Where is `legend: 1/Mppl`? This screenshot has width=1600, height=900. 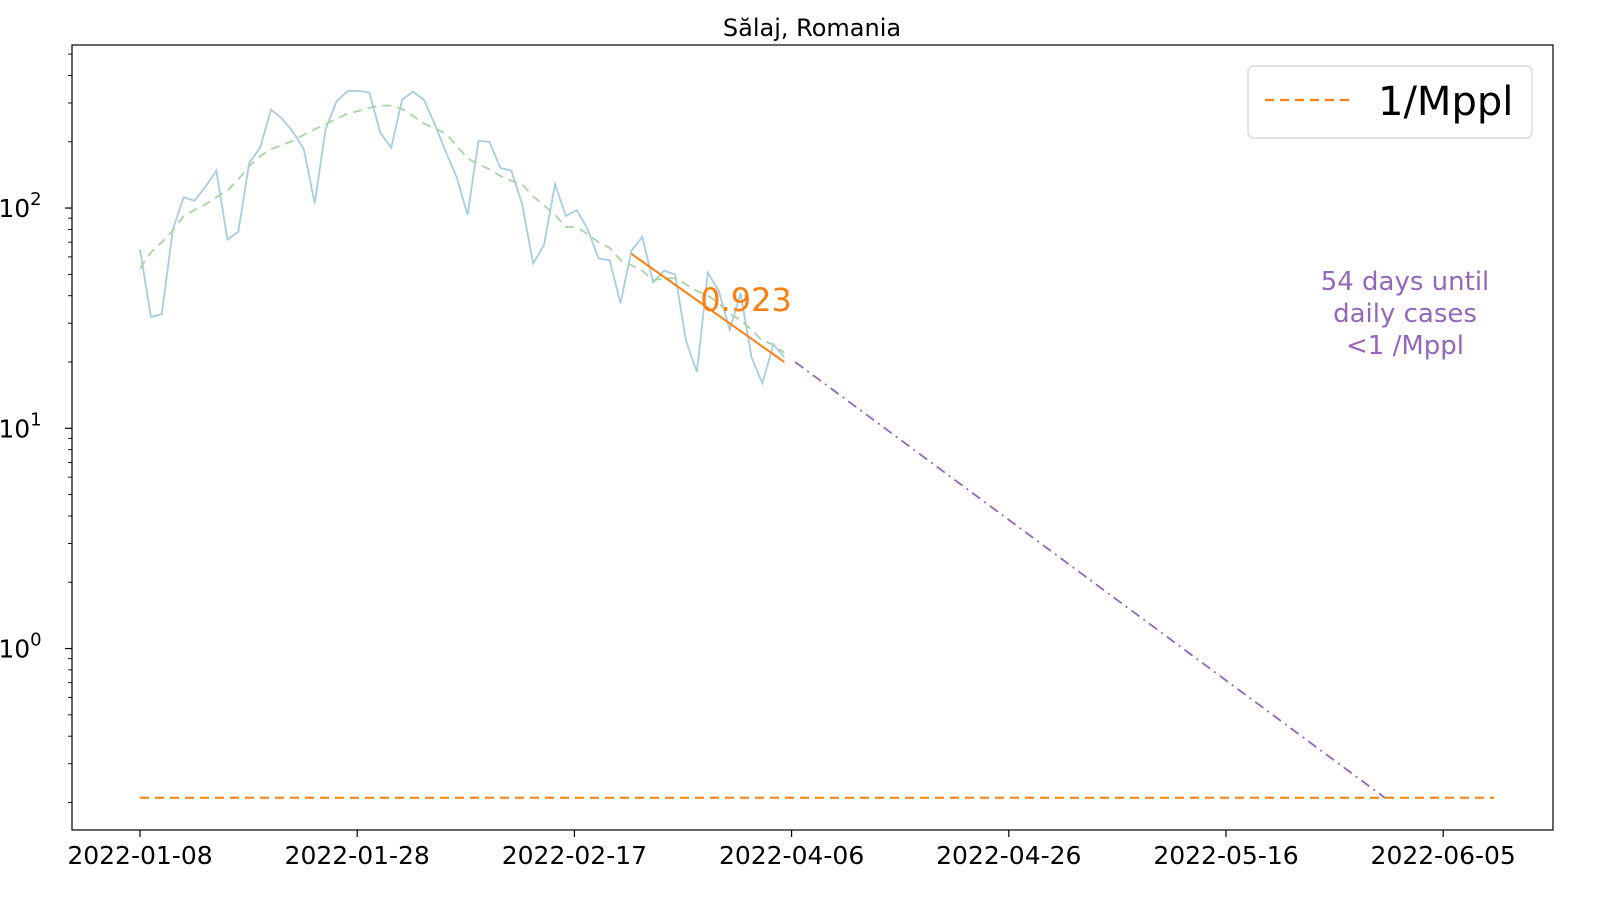 legend: 1/Mppl is located at coordinates (1390, 102).